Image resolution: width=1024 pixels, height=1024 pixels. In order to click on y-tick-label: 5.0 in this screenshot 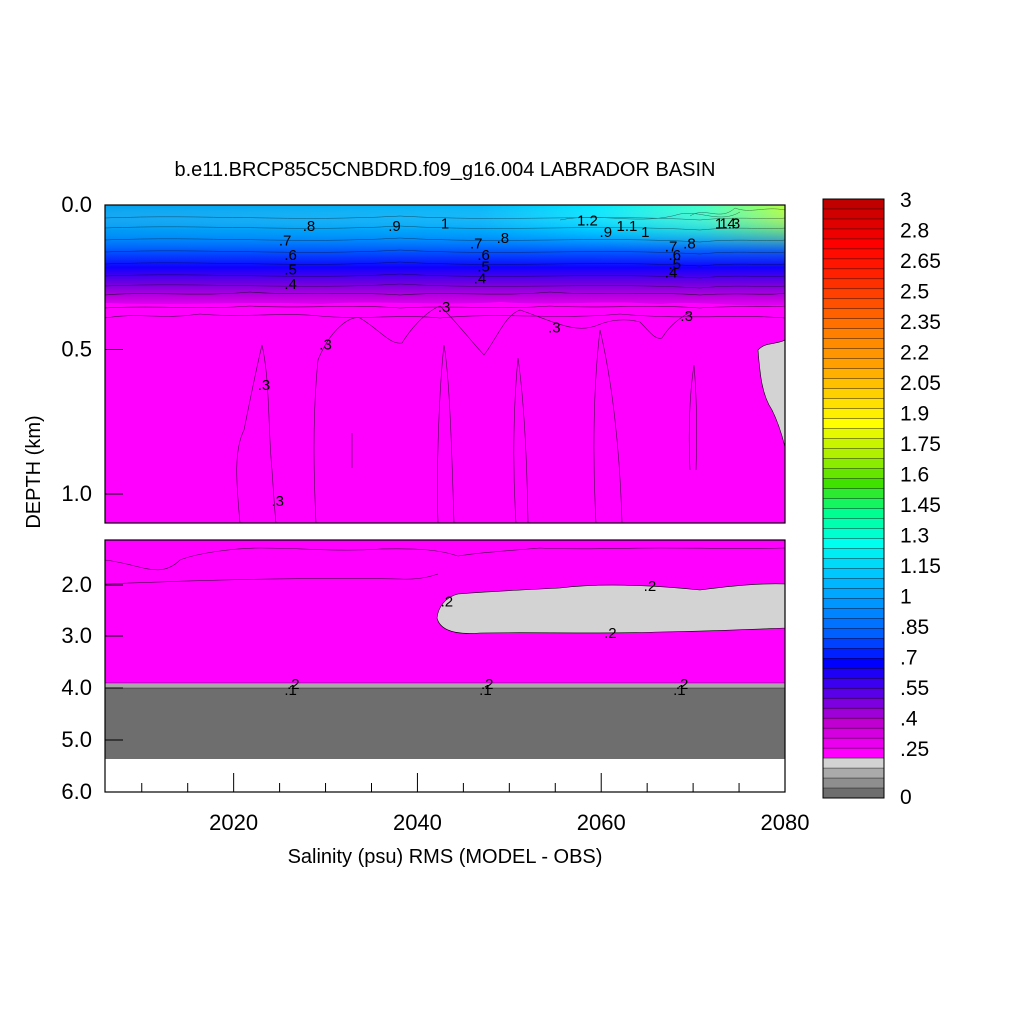, I will do `click(76, 739)`.